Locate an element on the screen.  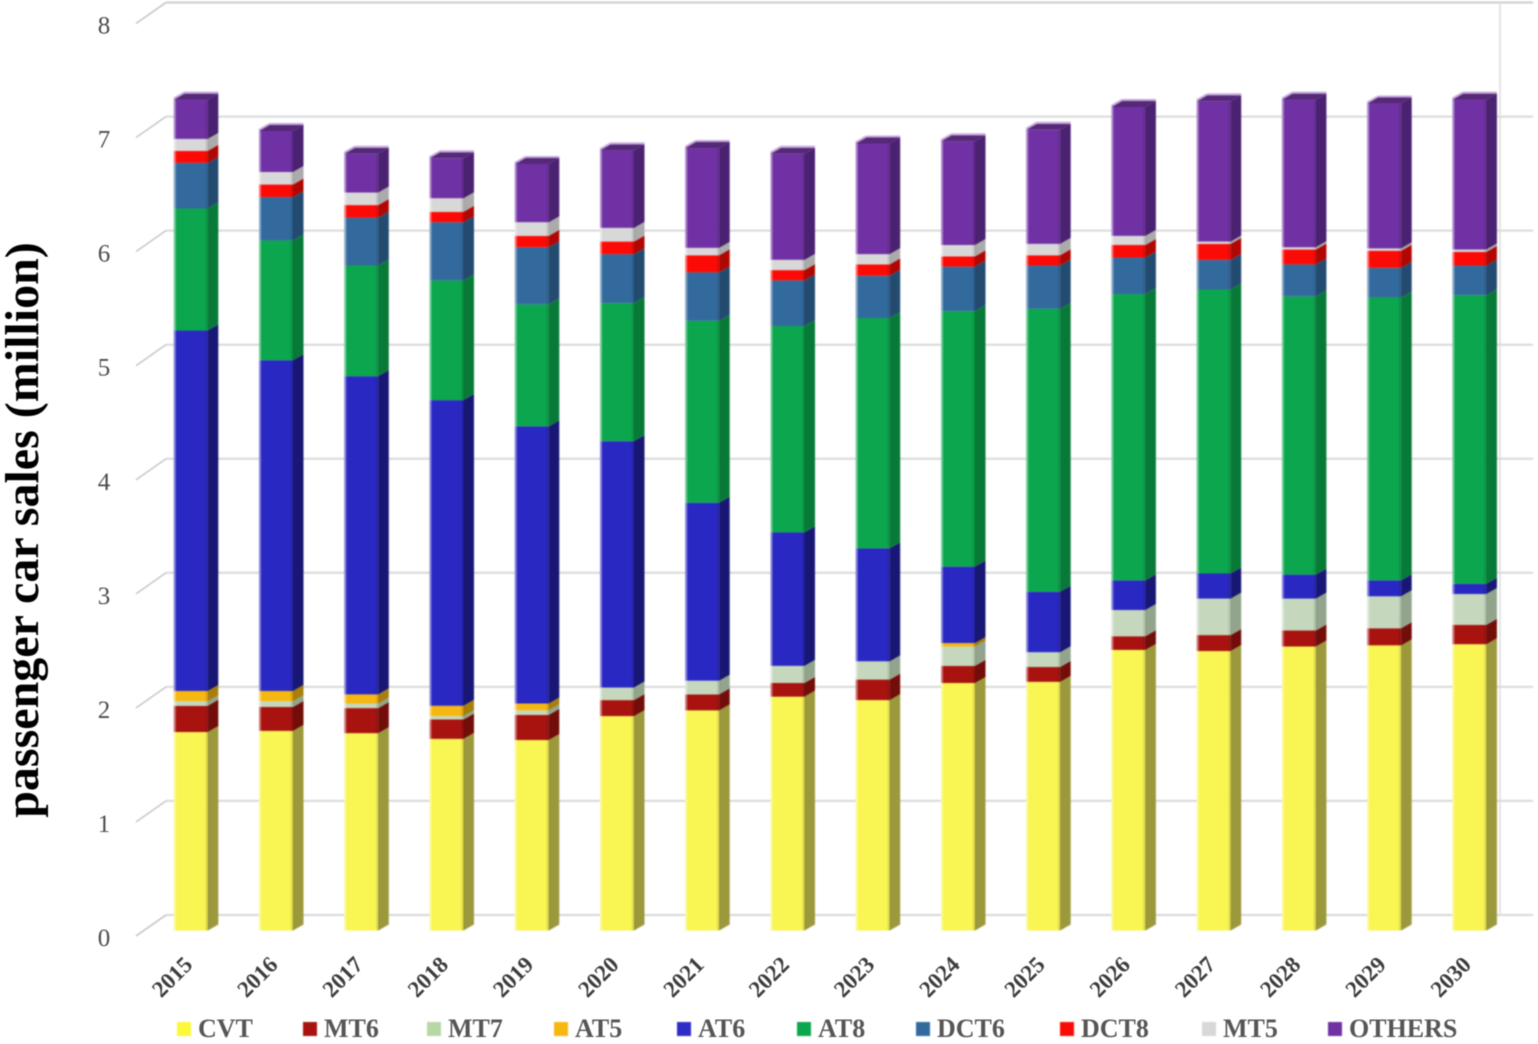
svg-text: MT6 is located at coordinates (351, 1028).